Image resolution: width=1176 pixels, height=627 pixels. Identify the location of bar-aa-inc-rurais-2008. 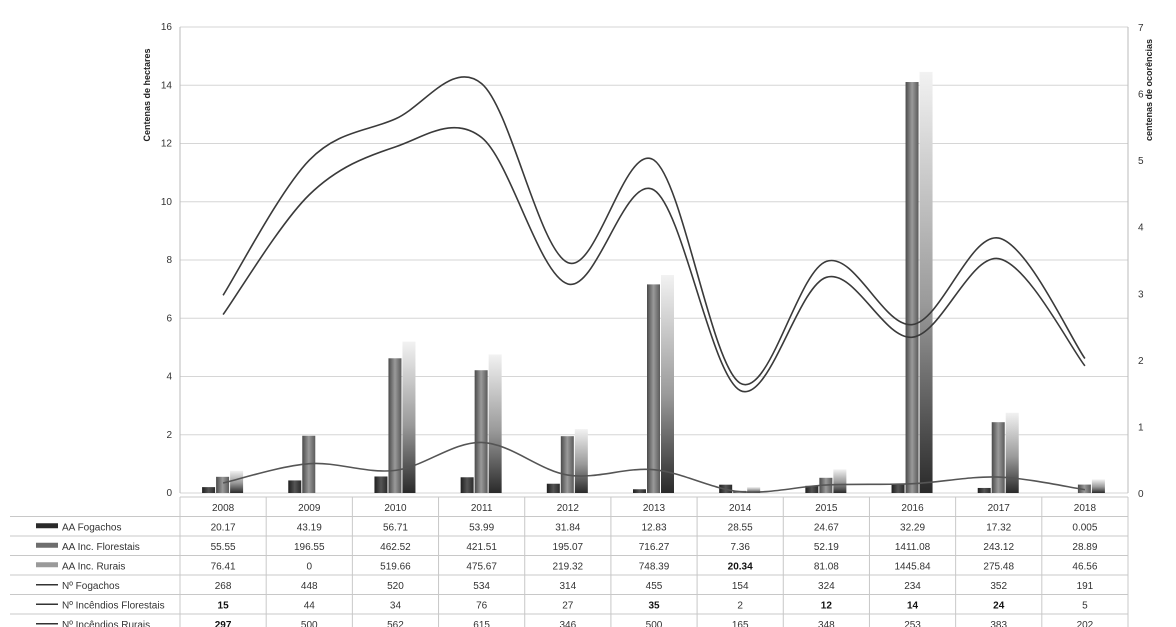
(237, 481).